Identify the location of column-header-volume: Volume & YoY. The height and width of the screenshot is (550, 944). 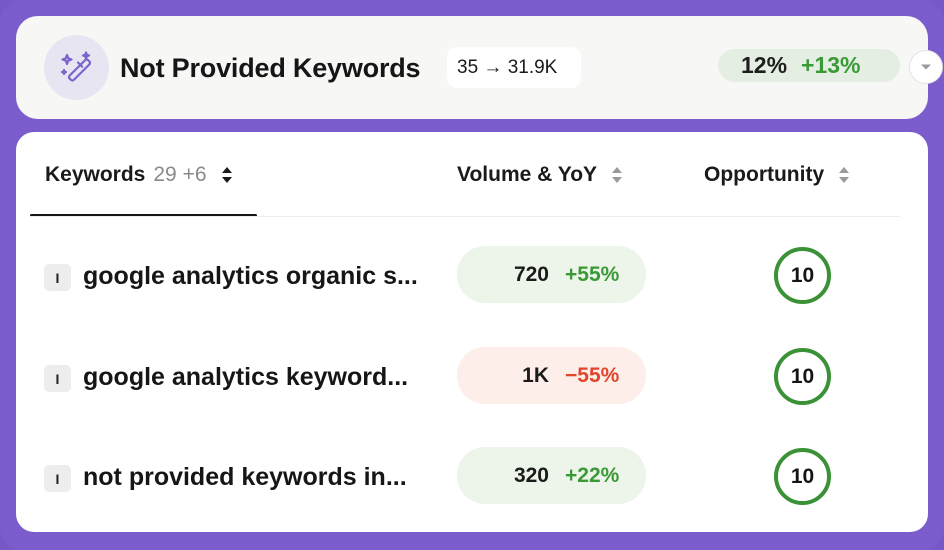
(540, 175).